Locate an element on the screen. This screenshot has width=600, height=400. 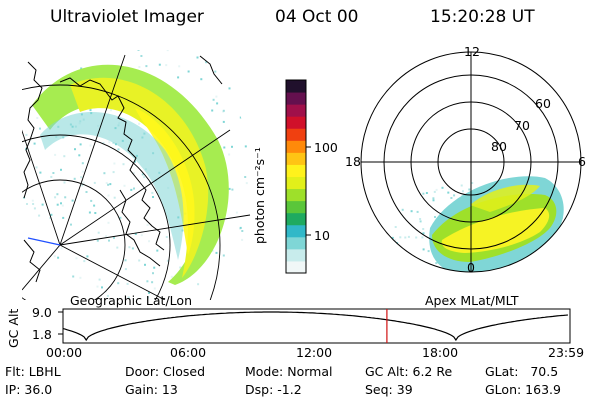
polar-auroral-oval-core is located at coordinates (495, 230).